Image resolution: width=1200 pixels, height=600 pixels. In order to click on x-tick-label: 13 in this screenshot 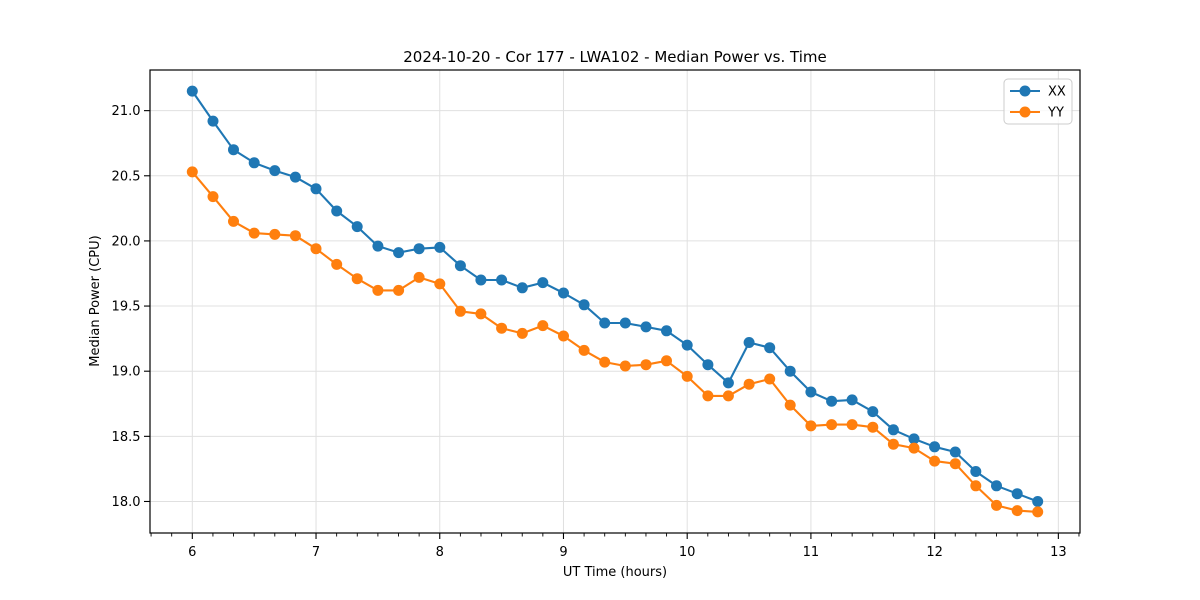, I will do `click(1058, 552)`.